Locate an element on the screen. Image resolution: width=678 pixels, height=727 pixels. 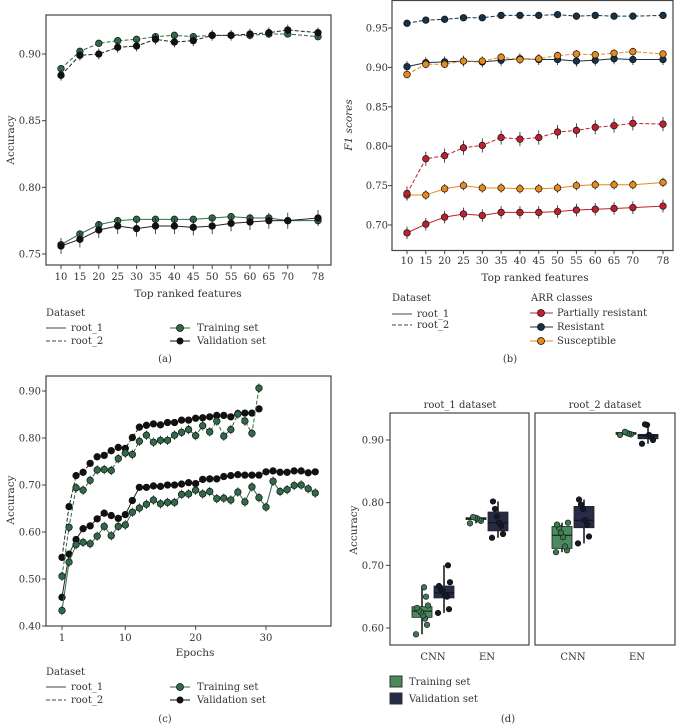
legend-label: root_1 is located at coordinates (87, 687).